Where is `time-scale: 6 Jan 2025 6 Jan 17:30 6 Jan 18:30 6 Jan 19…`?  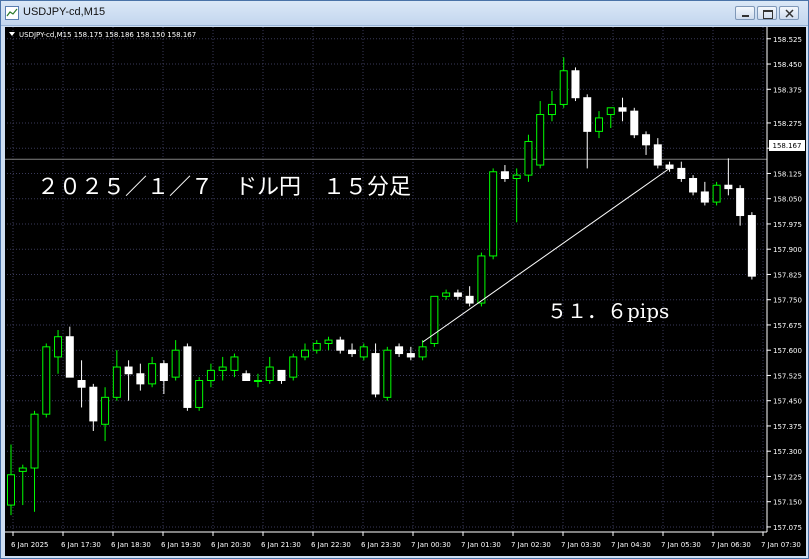
time-scale: 6 Jan 2025 6 Jan 17:30 6 Jan 18:30 6 Jan 19… is located at coordinates (403, 540).